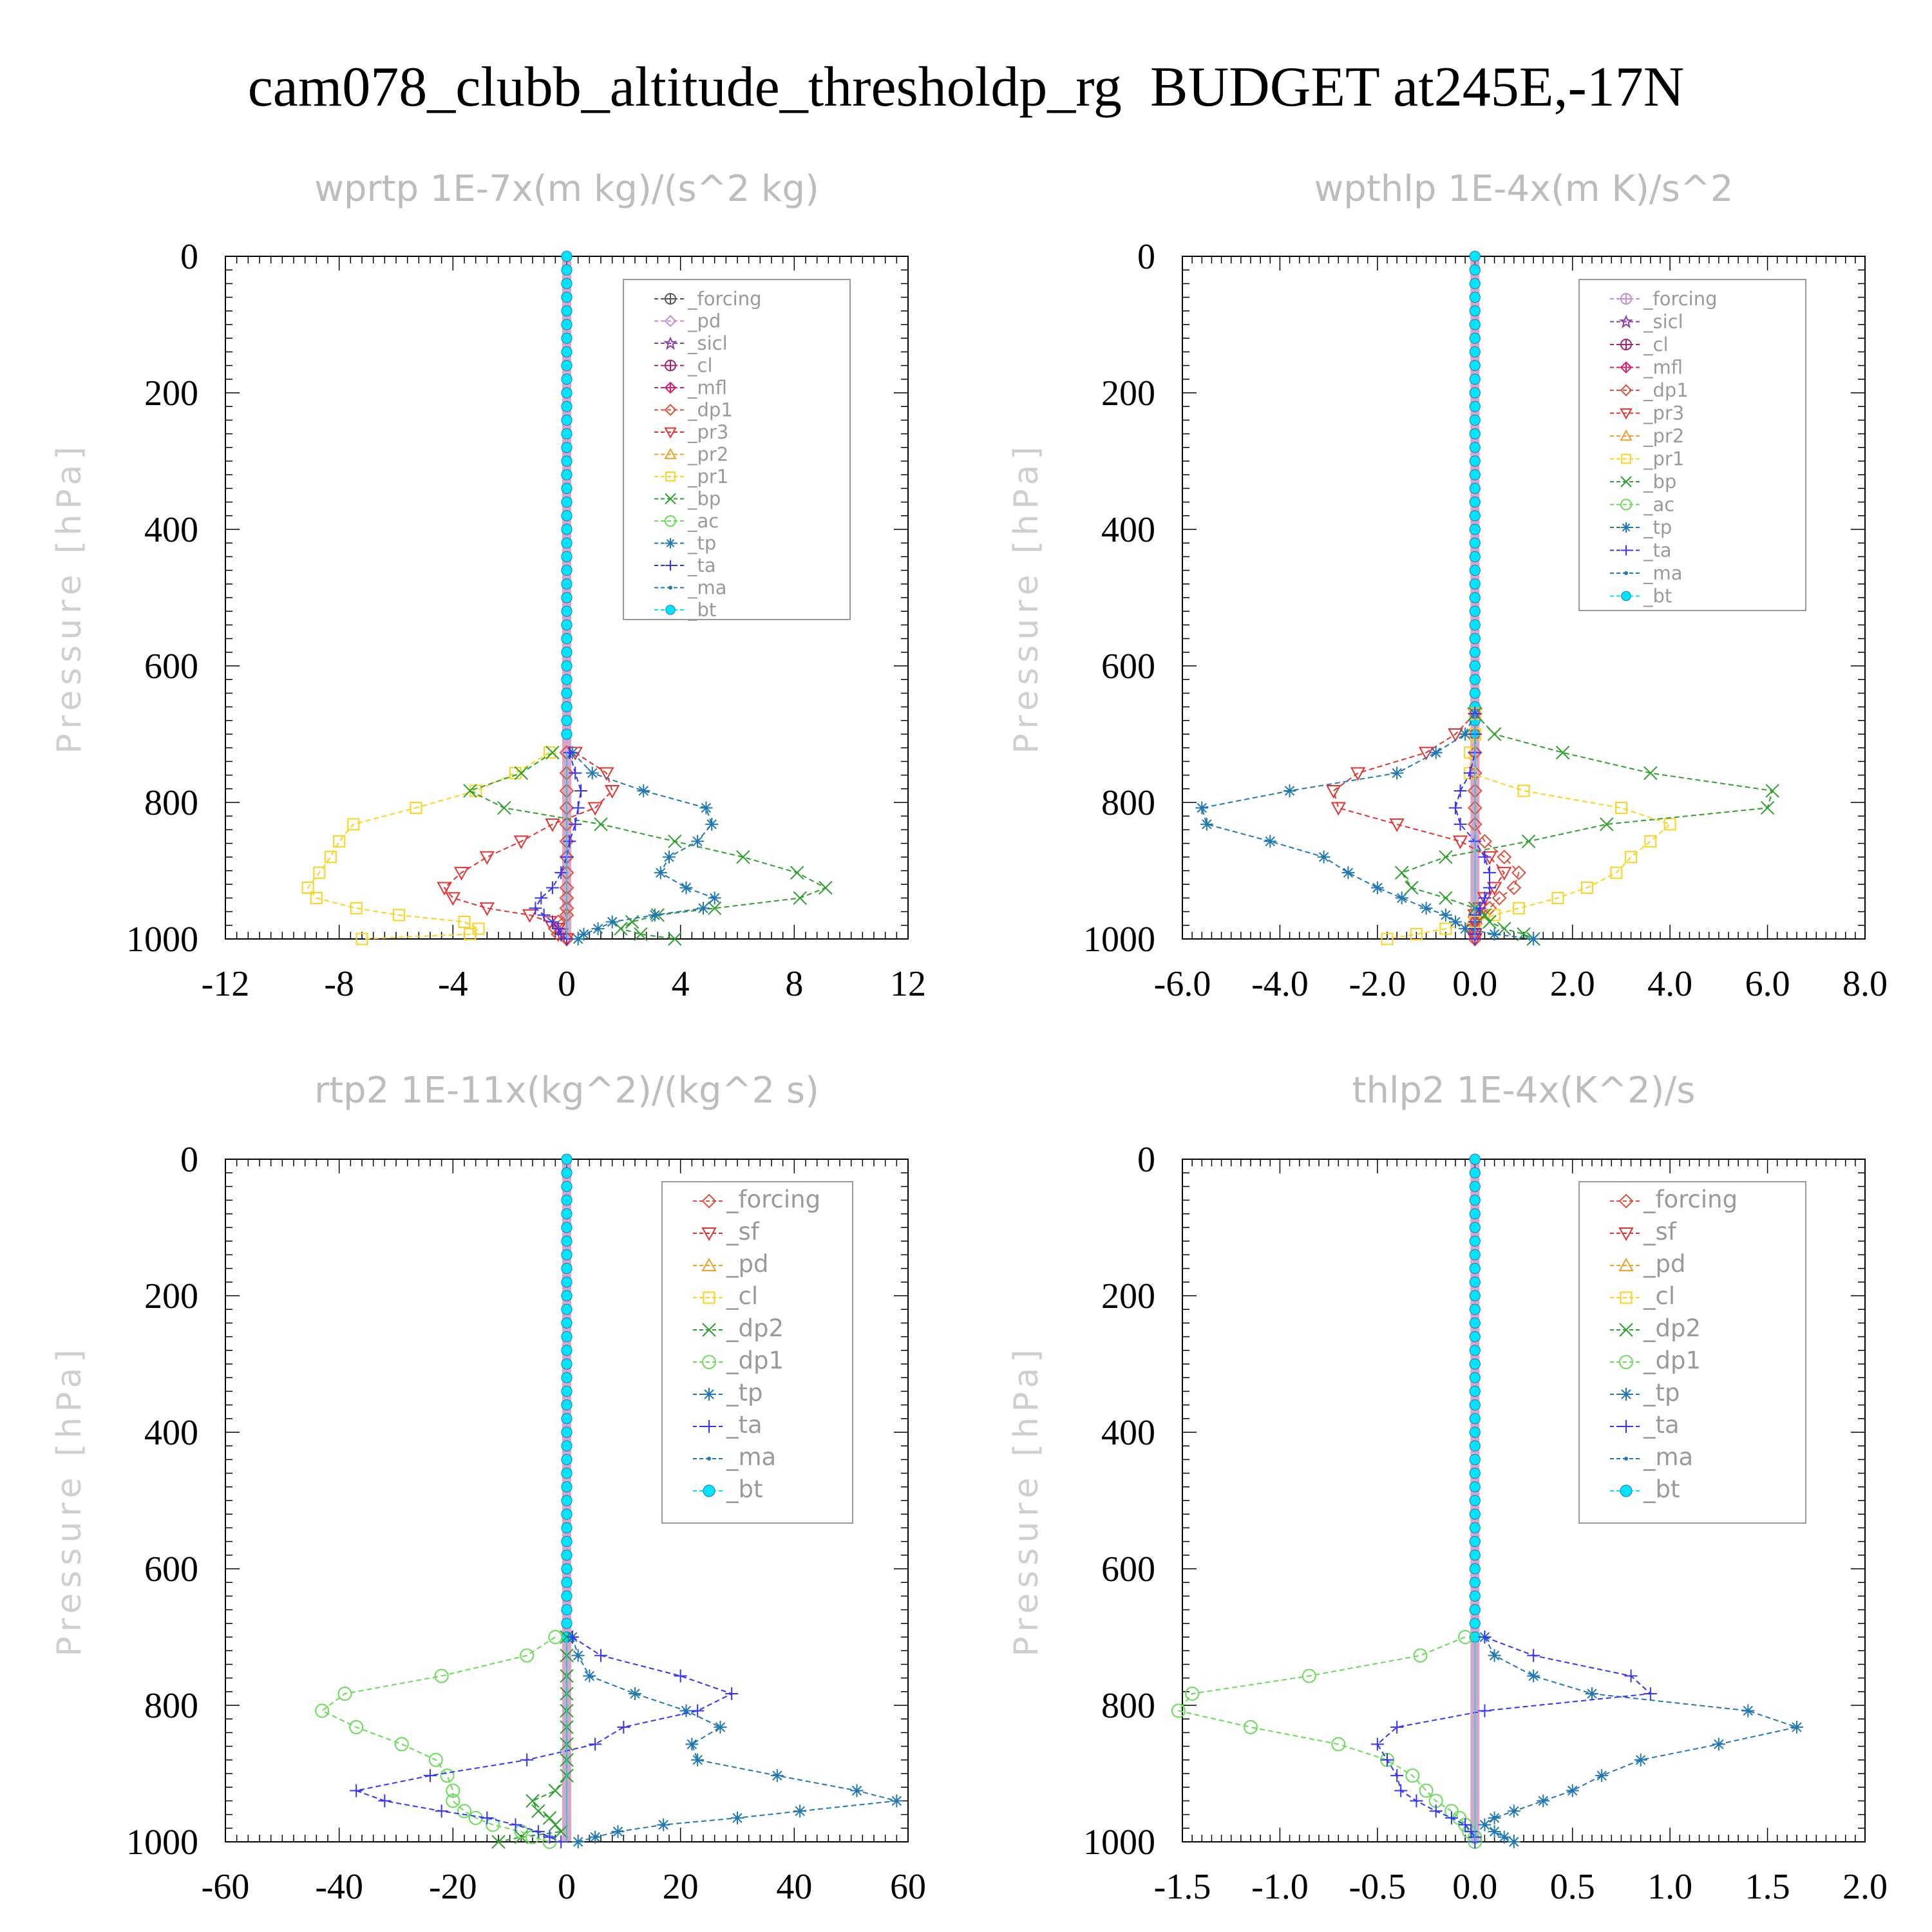  What do you see at coordinates (1647, 459) in the screenshot?
I see `legend-item-pr1: _pr1` at bounding box center [1647, 459].